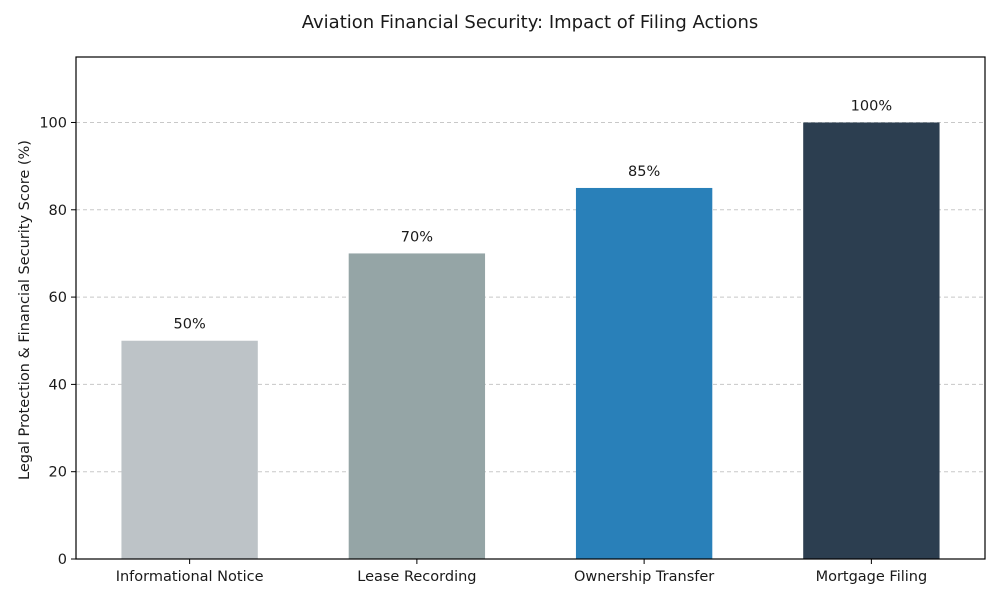 This screenshot has width=1000, height=600. What do you see at coordinates (644, 172) in the screenshot?
I see `data-label: 85%` at bounding box center [644, 172].